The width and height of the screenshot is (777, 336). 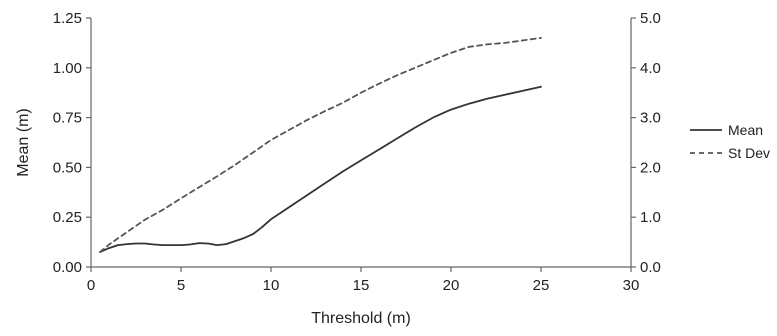 I want to click on y-tick-label-left: 1.00, so click(x=67, y=68).